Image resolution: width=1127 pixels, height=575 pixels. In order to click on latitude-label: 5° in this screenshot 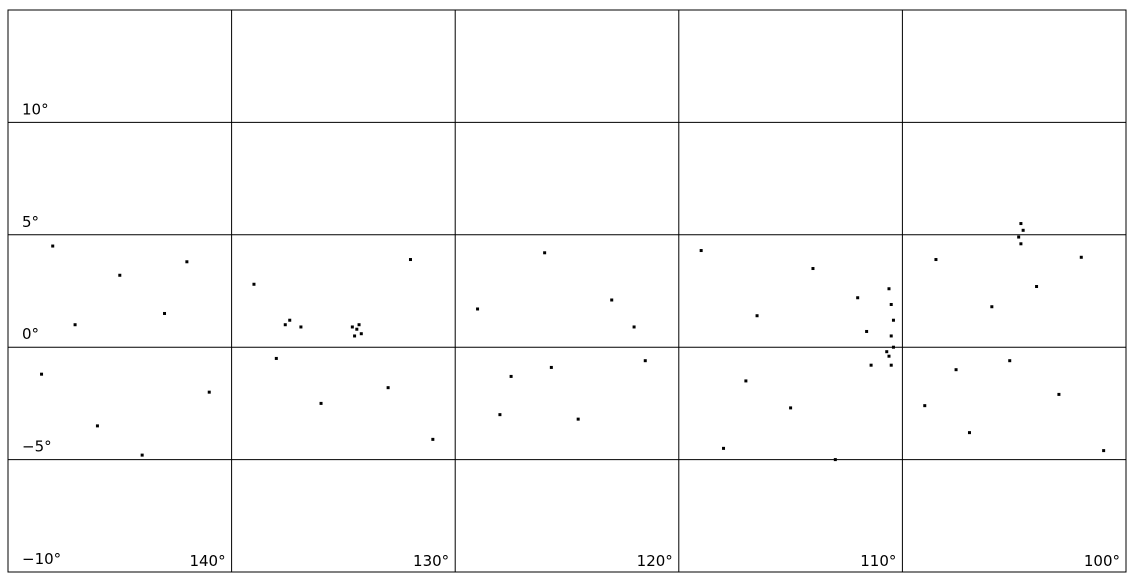, I will do `click(30, 222)`.